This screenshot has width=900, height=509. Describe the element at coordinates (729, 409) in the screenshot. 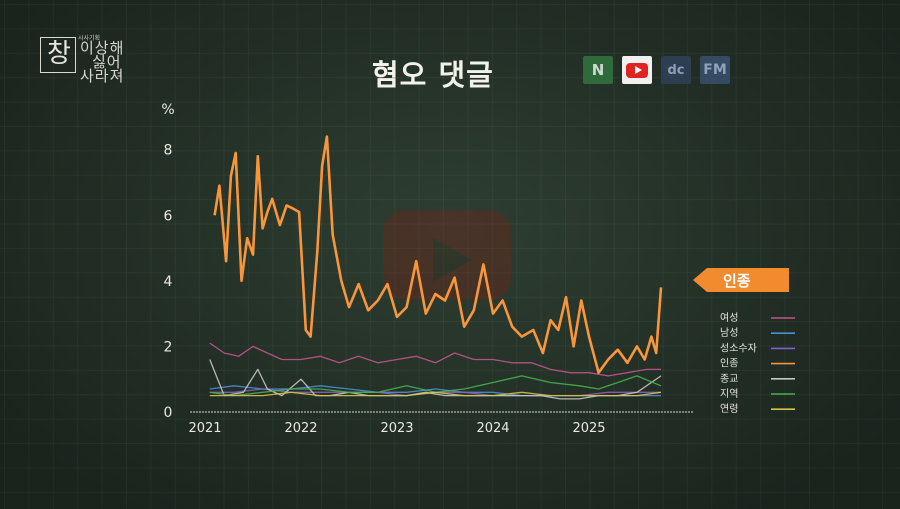

I see `legend-label: 연령` at that location.